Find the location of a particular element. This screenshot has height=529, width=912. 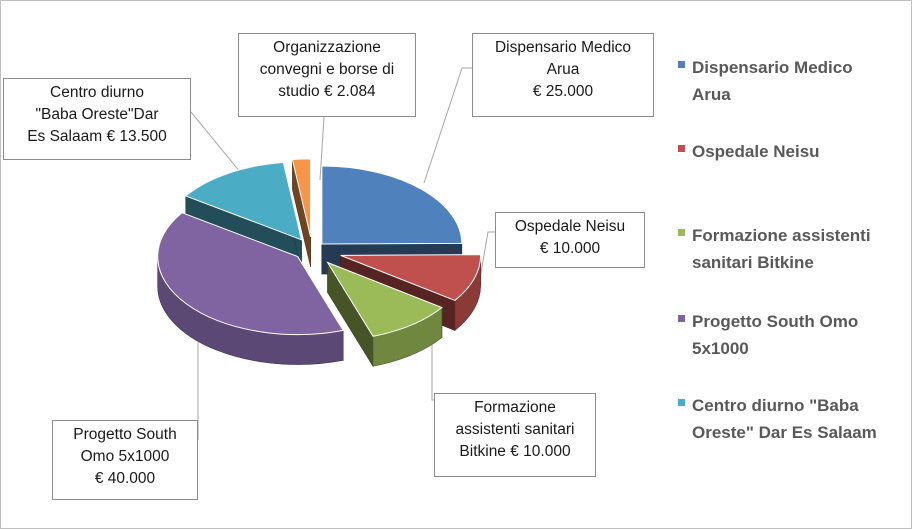

data-label-ospedale-neisu: Ospedale Neisu € 10.000 is located at coordinates (570, 240).